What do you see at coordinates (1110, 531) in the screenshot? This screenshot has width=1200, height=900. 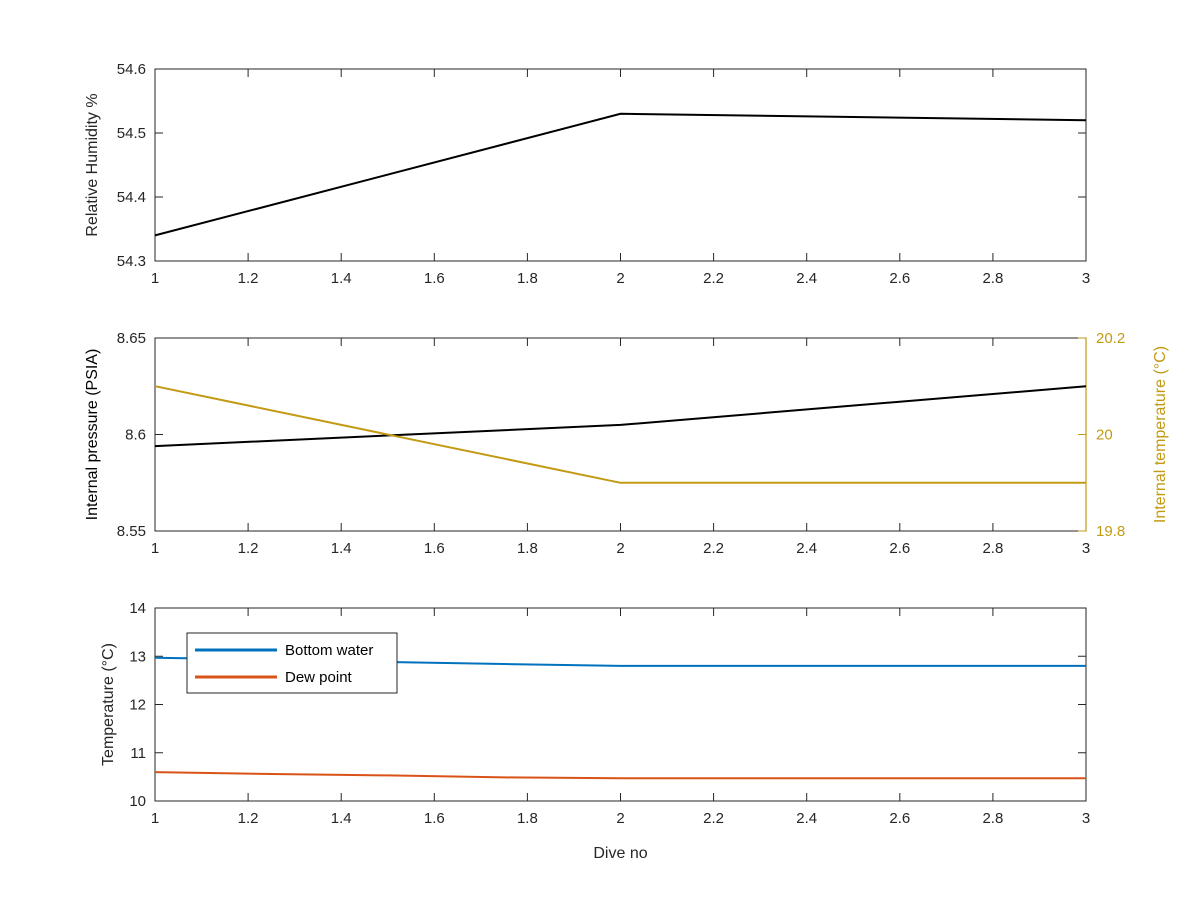 I see `y-tick-label-right: 19.8` at bounding box center [1110, 531].